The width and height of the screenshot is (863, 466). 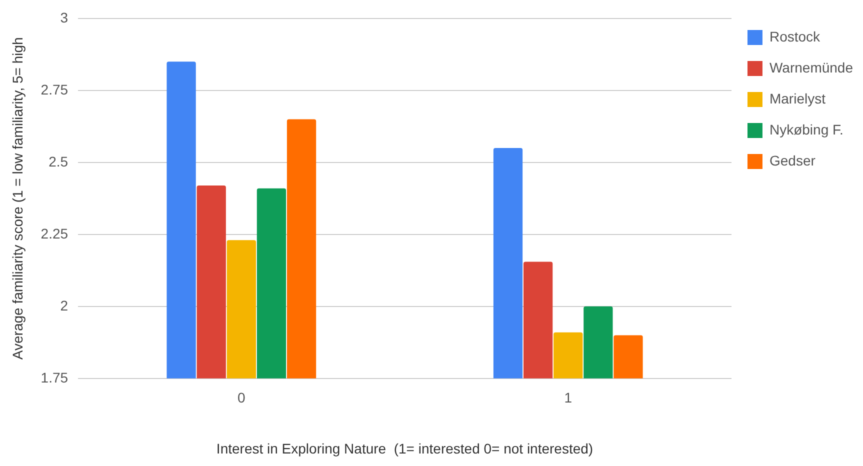 What do you see at coordinates (54, 377) in the screenshot?
I see `y-tick-label: 1.75` at bounding box center [54, 377].